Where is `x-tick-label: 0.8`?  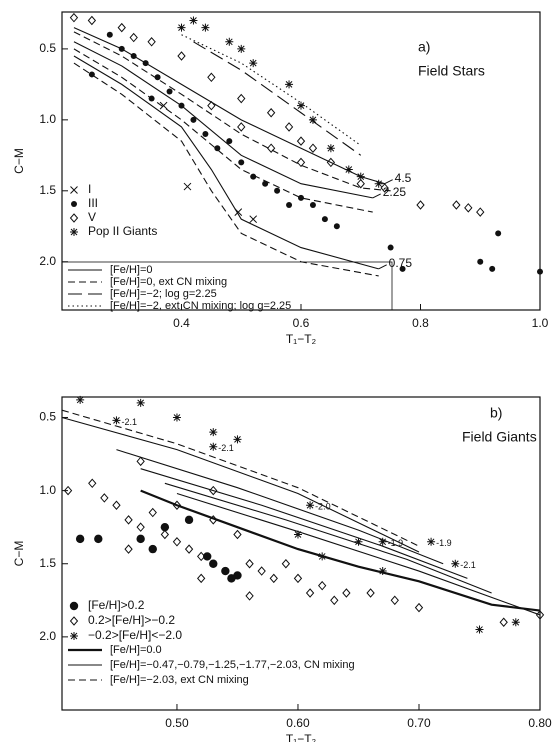 x-tick-label: 0.8 is located at coordinates (420, 323).